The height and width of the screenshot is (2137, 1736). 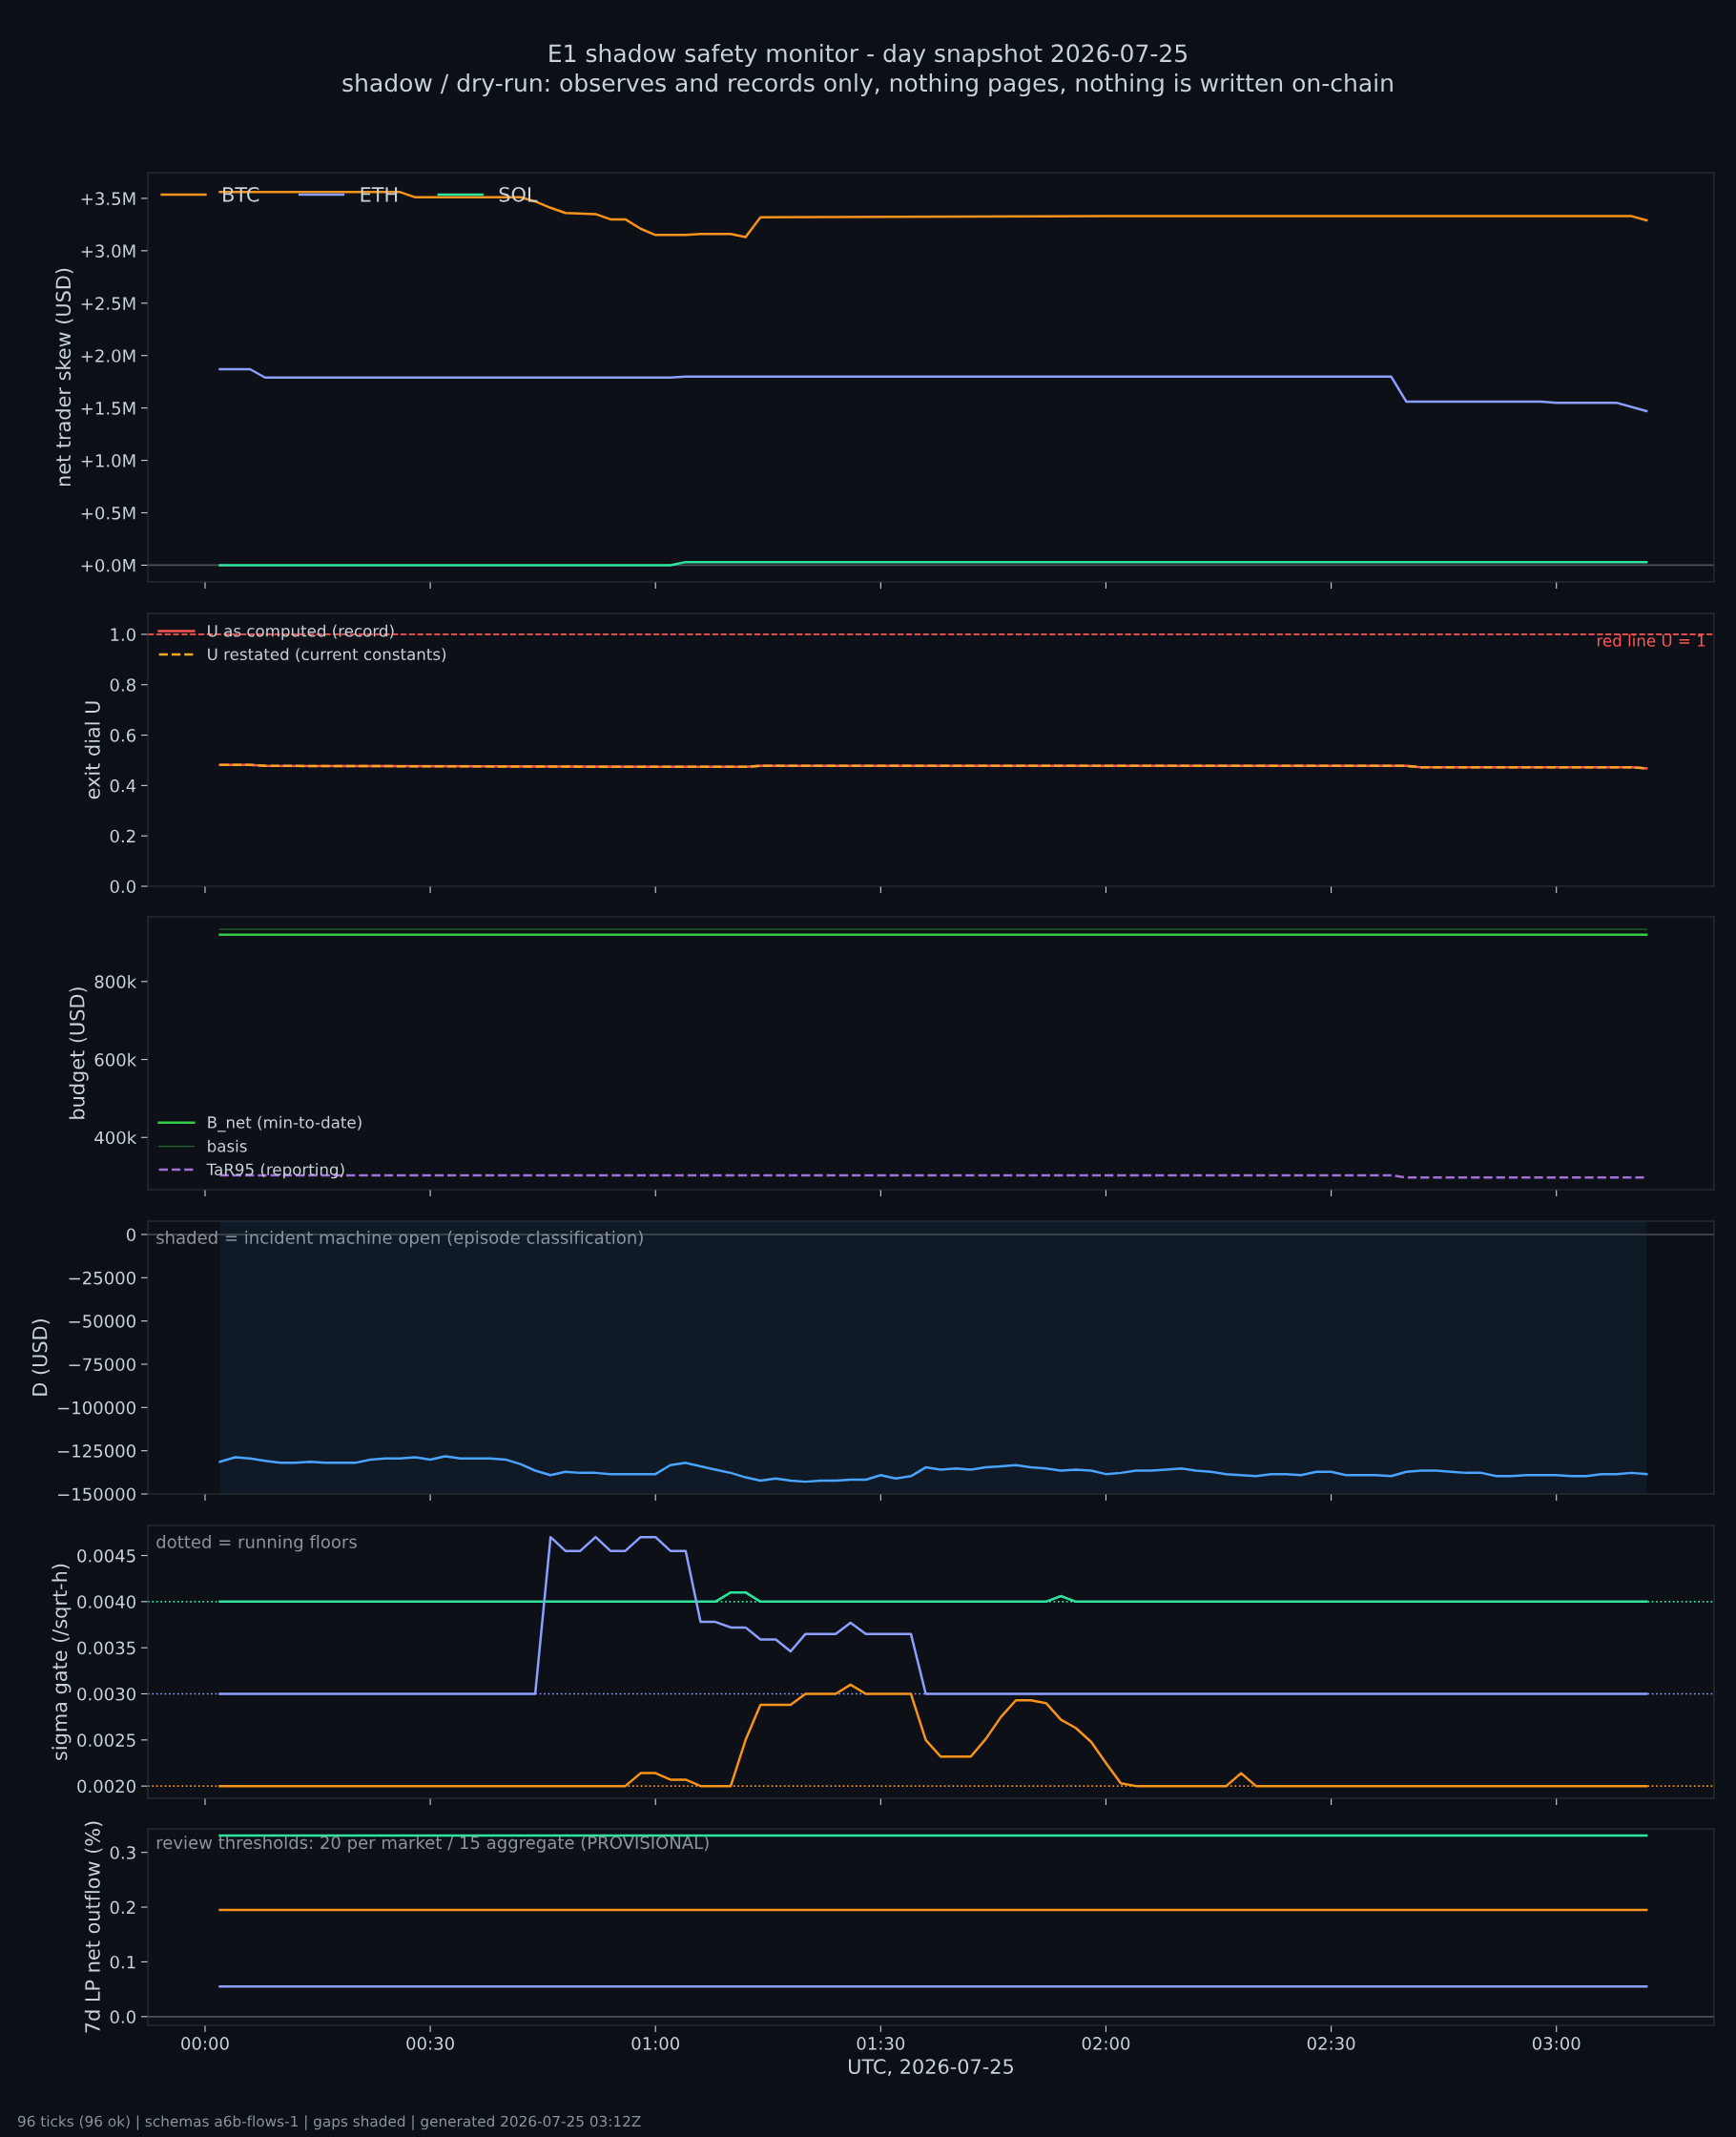 I want to click on y-axis-title: D (USD), so click(x=40, y=1357).